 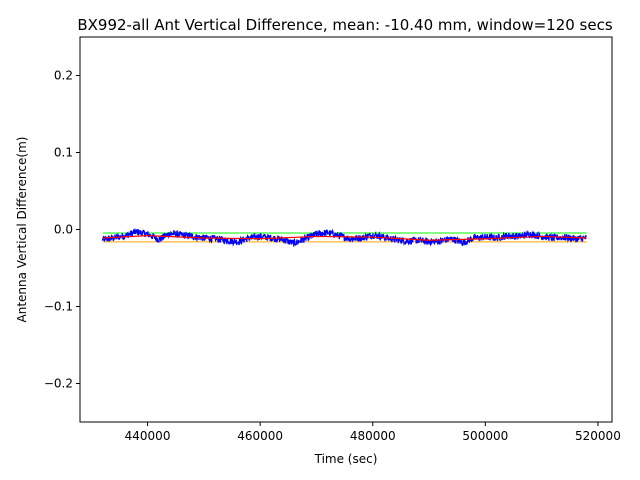 I want to click on y-tick-label: 0.2, so click(x=63, y=76).